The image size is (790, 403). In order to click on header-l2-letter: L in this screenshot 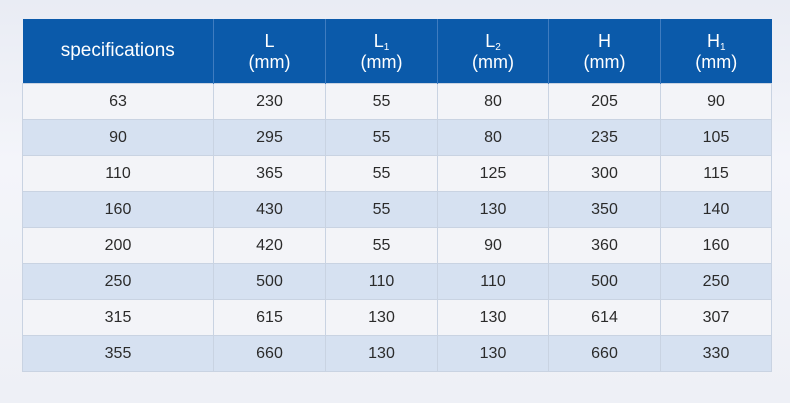, I will do `click(490, 40)`.